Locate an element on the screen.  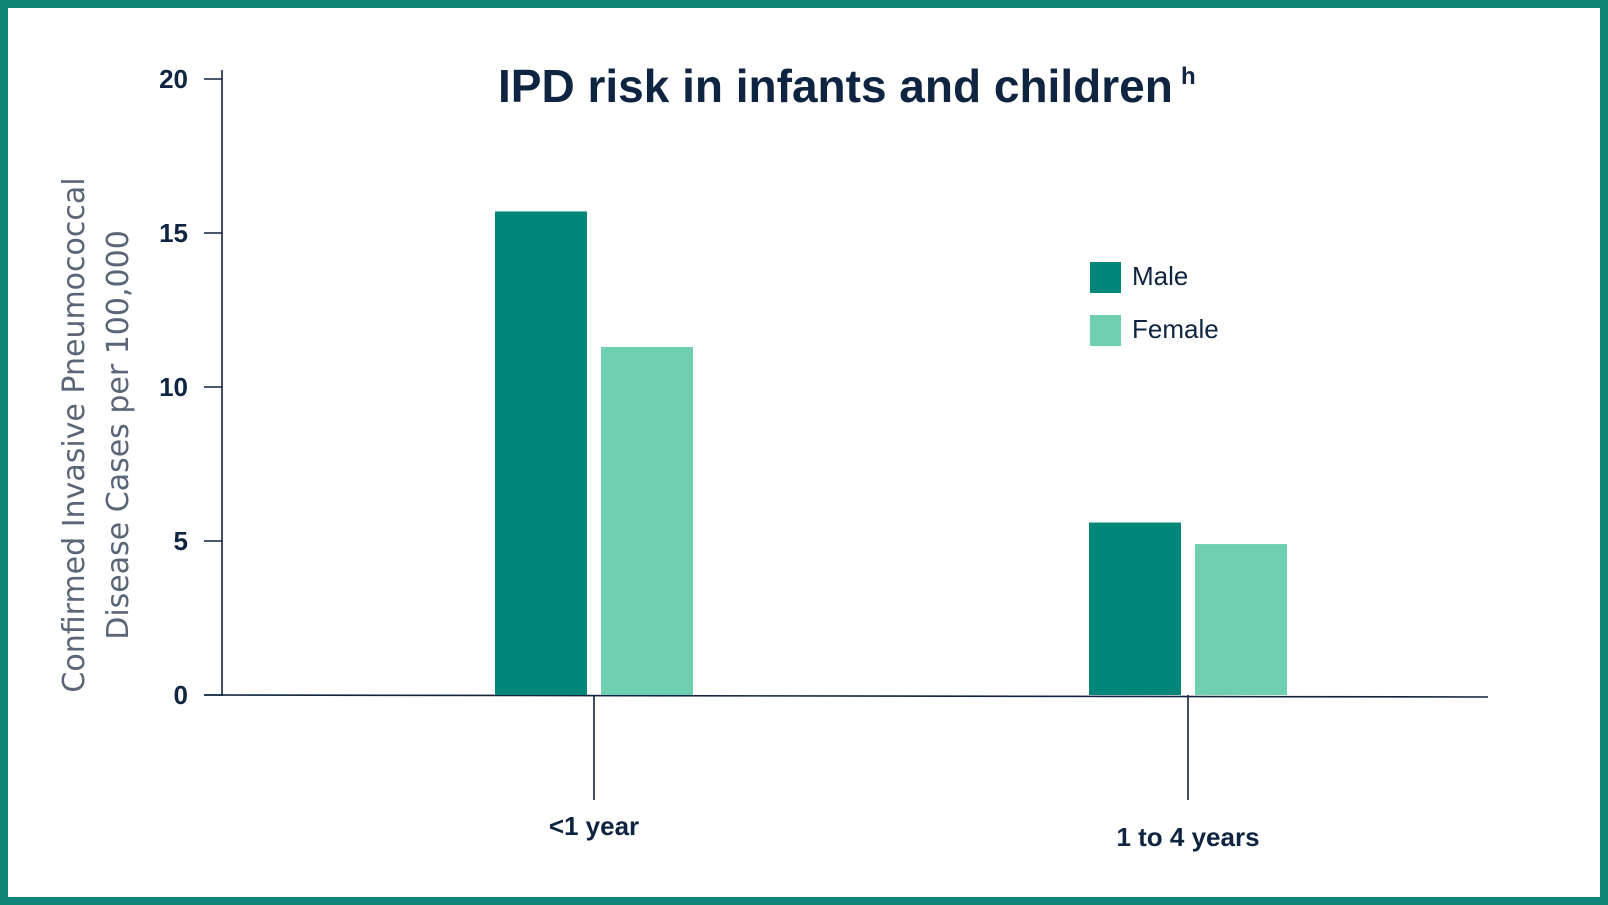
legend-swatch-female is located at coordinates (1105, 330).